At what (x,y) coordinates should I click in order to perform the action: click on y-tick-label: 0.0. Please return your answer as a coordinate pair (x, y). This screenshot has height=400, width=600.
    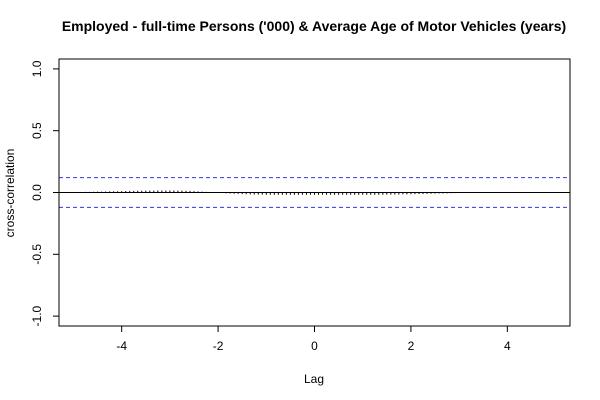
    Looking at the image, I should click on (37, 192).